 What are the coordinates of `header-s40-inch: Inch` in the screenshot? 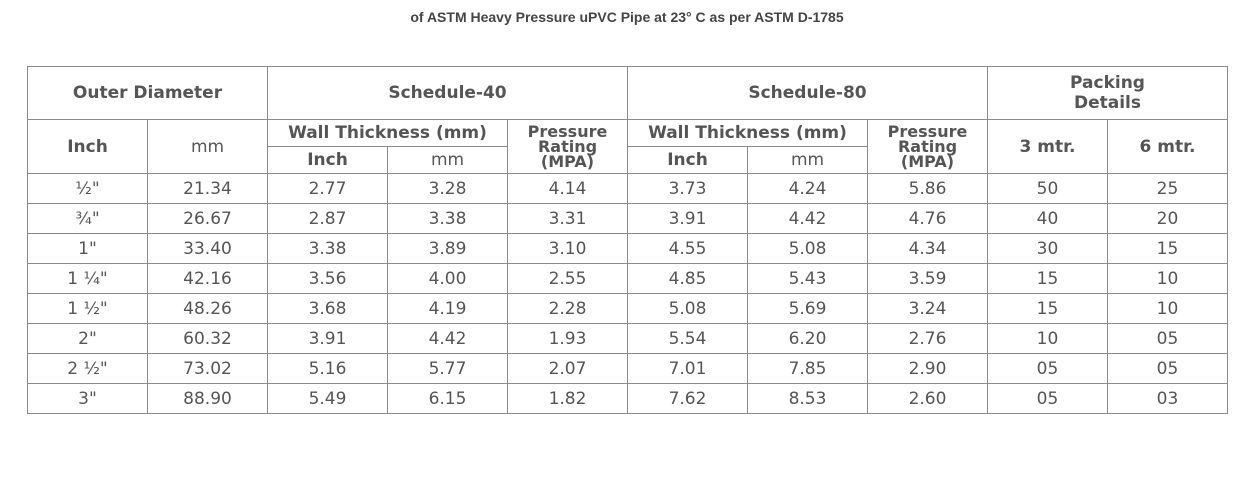 It's located at (327, 160).